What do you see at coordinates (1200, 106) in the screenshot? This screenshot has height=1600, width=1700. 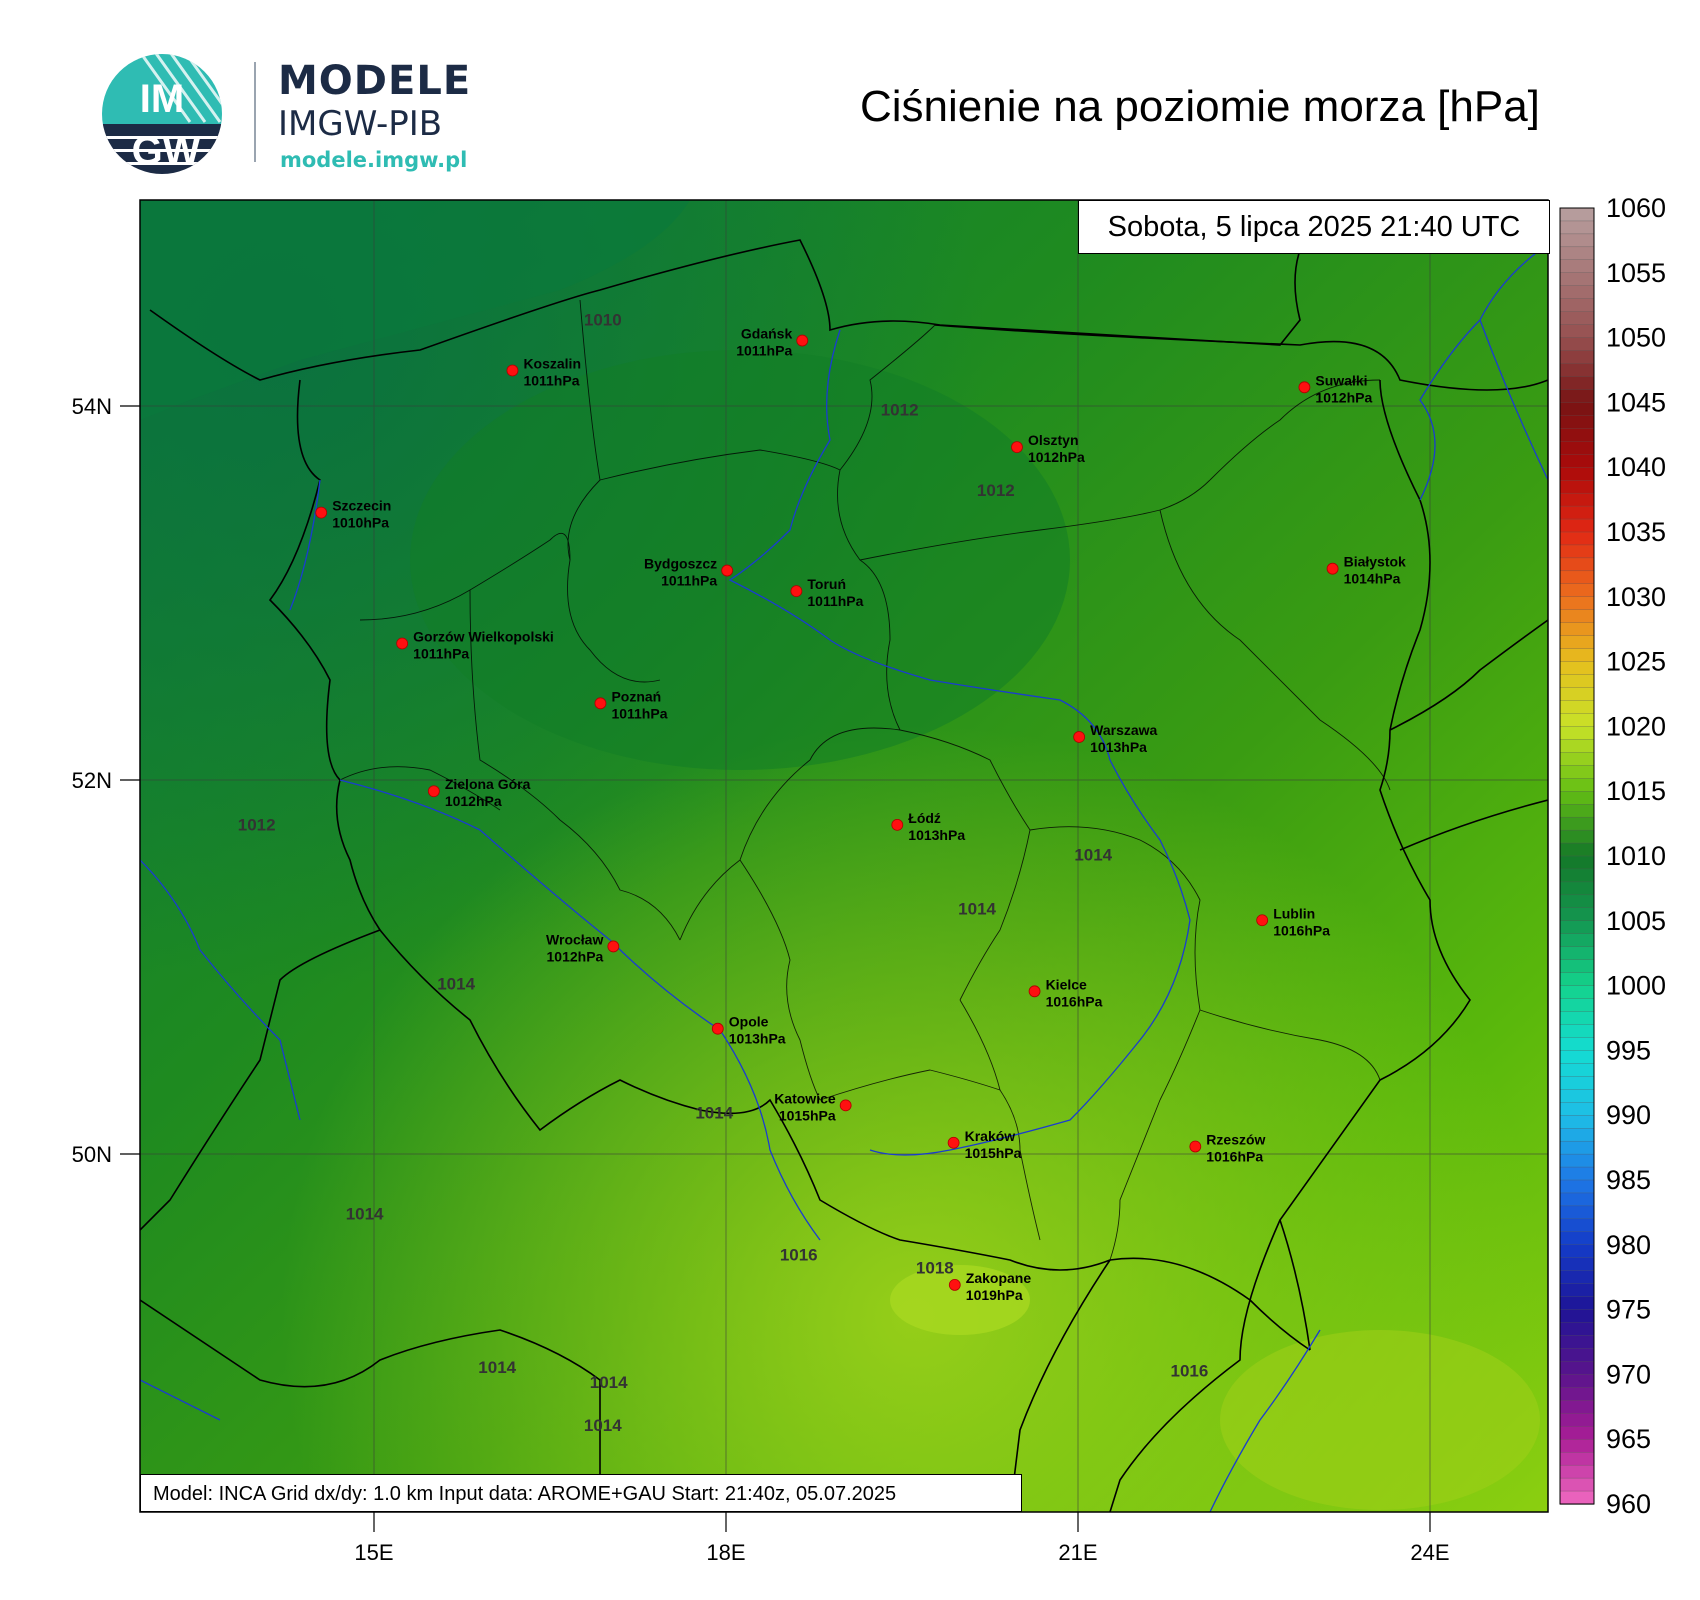 I see `map-title: Ciśnienie na poziomie morza [hPa]` at bounding box center [1200, 106].